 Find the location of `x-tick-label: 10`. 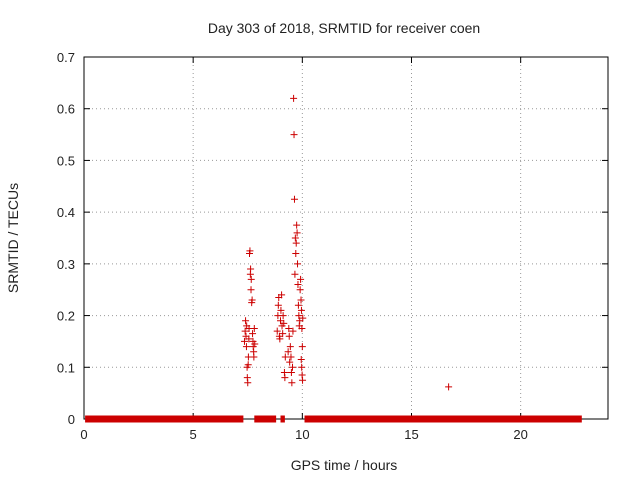

x-tick-label: 10 is located at coordinates (302, 434).